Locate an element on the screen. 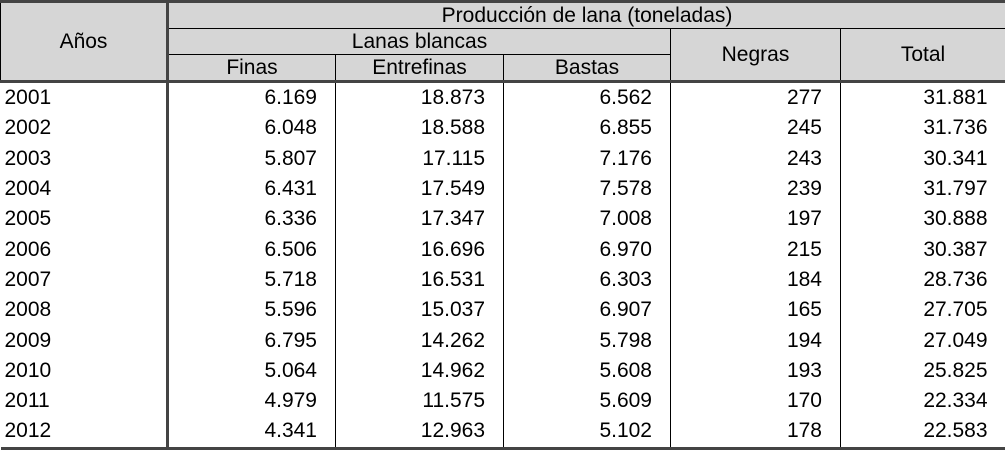 The width and height of the screenshot is (1005, 462). table-row: 2007 5.718 16.531 6.303 184 28.736 is located at coordinates (502, 280).